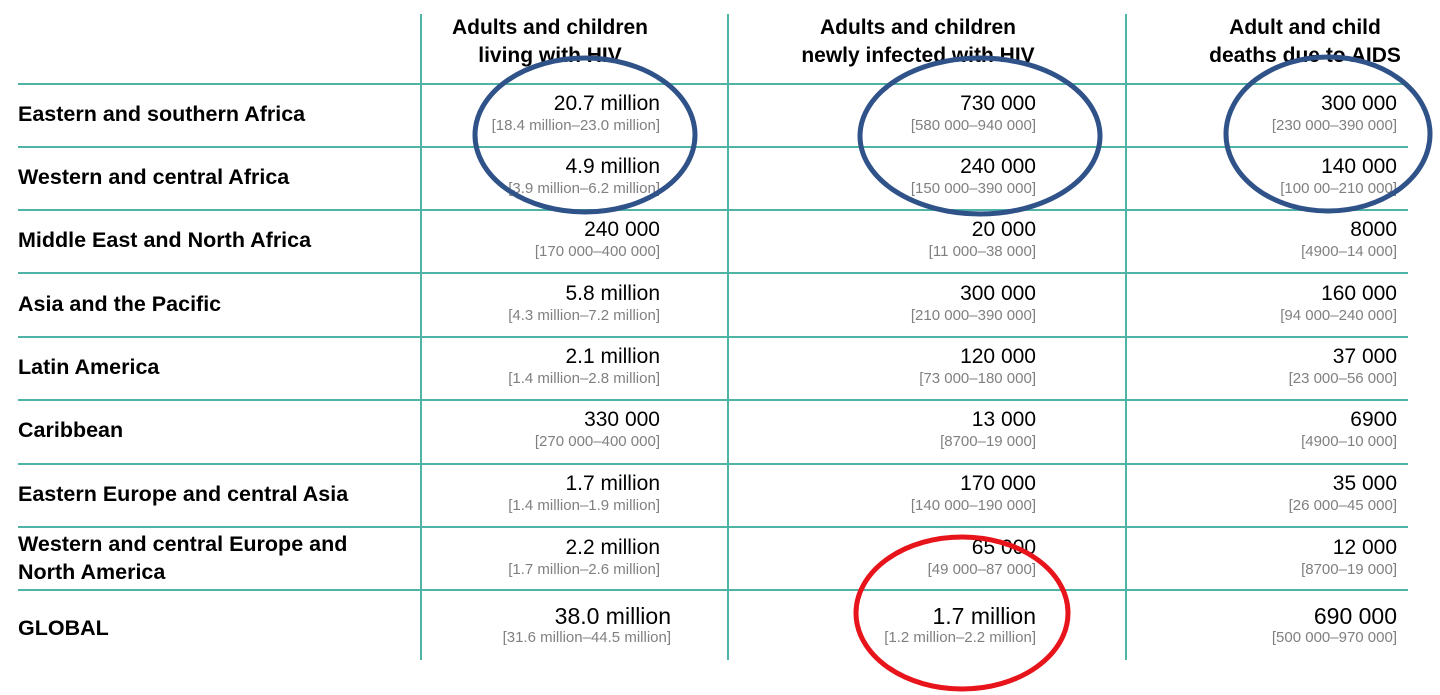  Describe the element at coordinates (612, 356) in the screenshot. I see `cell-value: 2.1 million` at that location.